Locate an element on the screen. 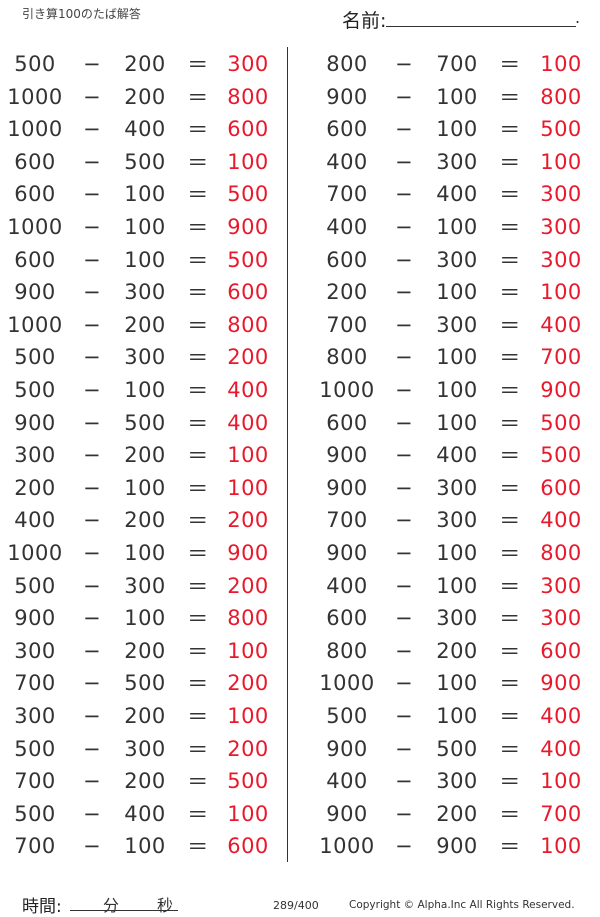 The height and width of the screenshot is (917, 600). left-problem-9-equals-sign: ＝ is located at coordinates (198, 325).